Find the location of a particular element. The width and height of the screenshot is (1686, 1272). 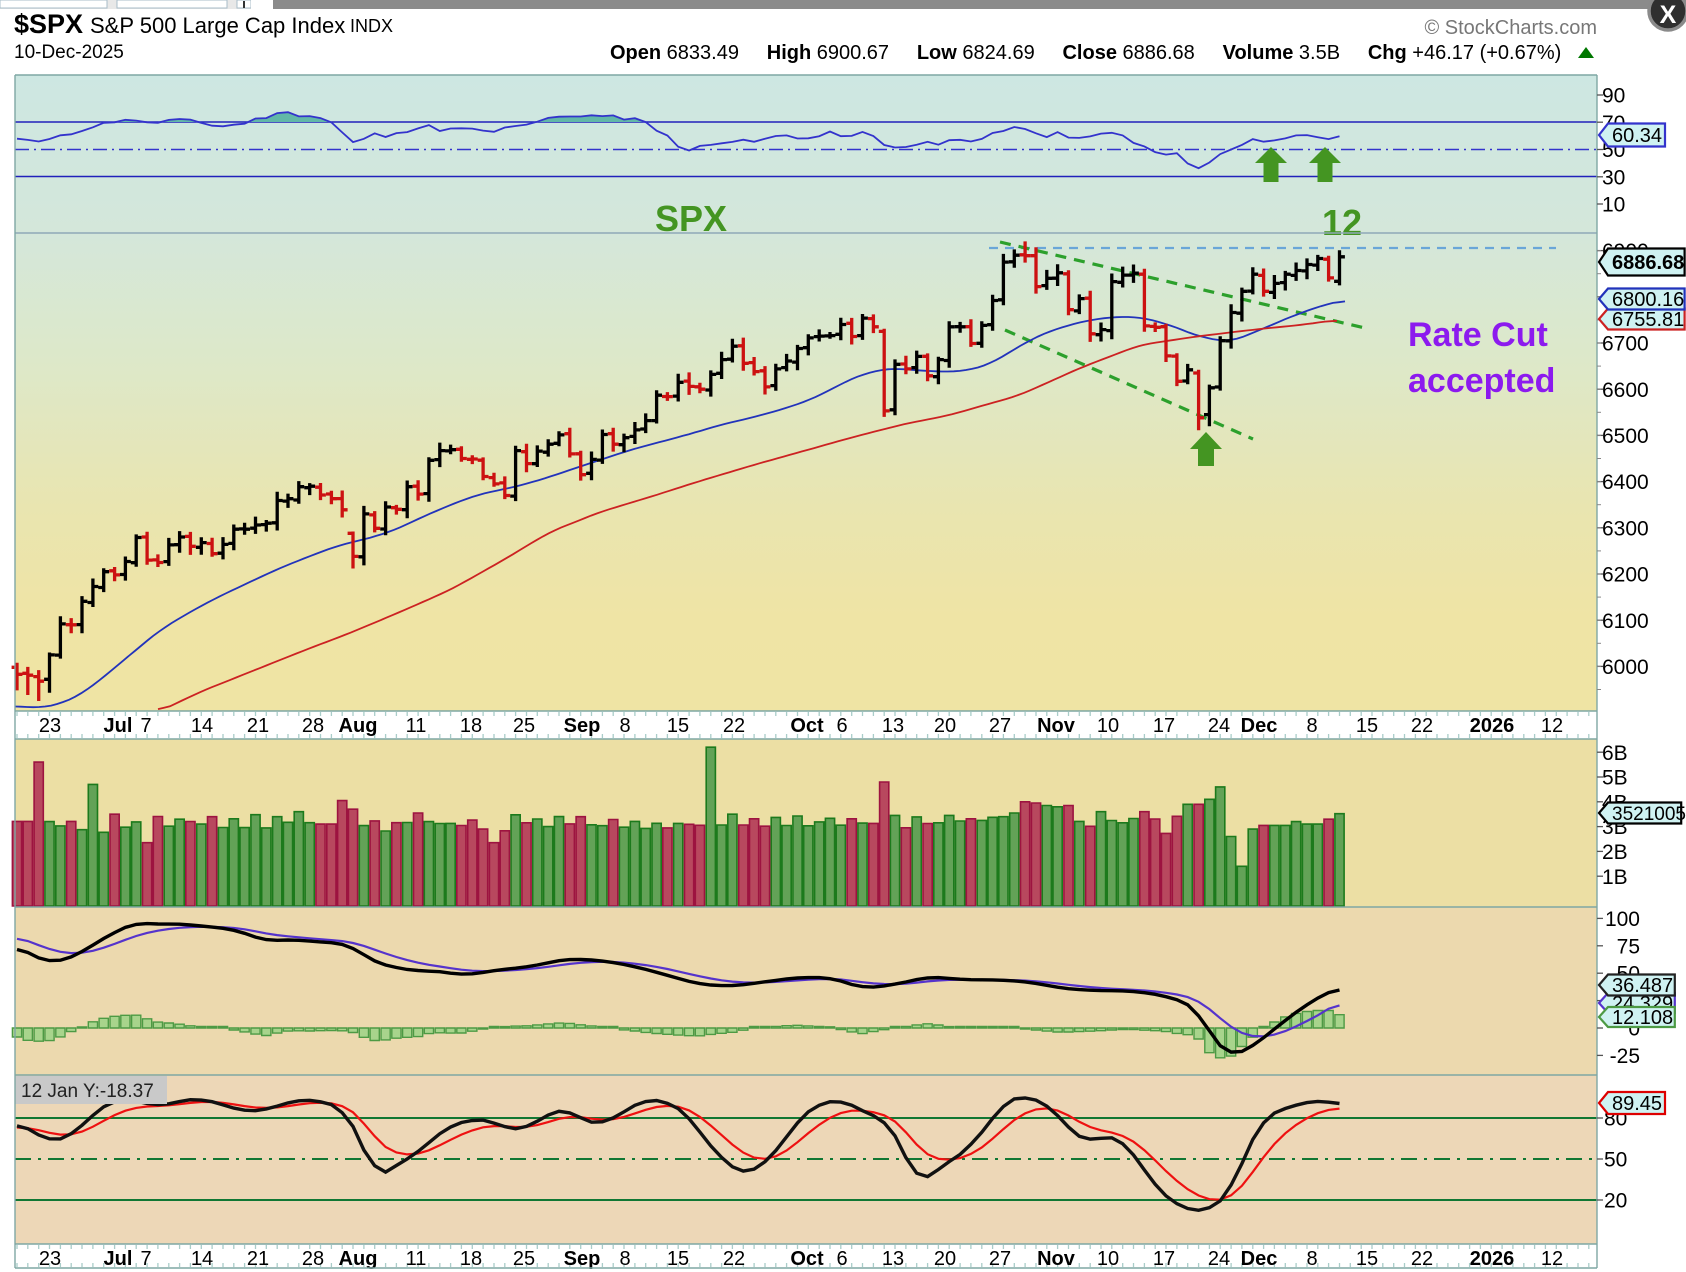

svg-text: 50 is located at coordinates (1615, 1160).